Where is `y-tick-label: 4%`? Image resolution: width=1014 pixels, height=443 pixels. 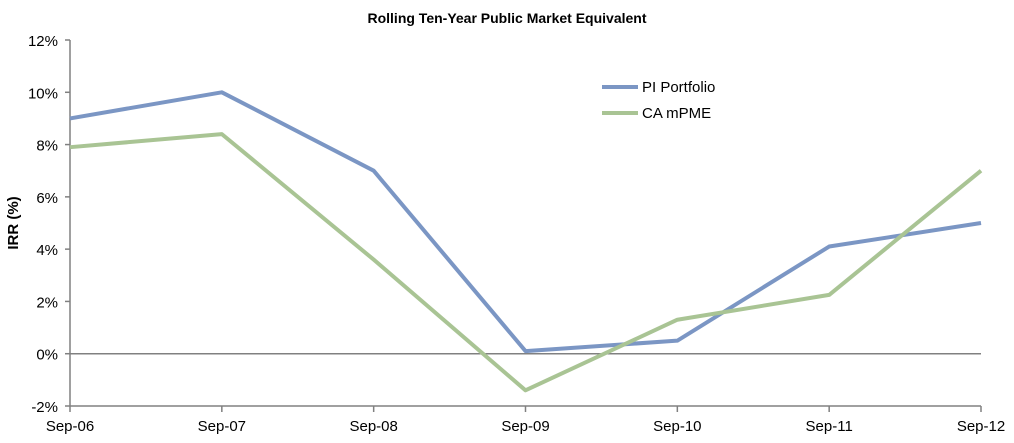
y-tick-label: 4% is located at coordinates (47, 250).